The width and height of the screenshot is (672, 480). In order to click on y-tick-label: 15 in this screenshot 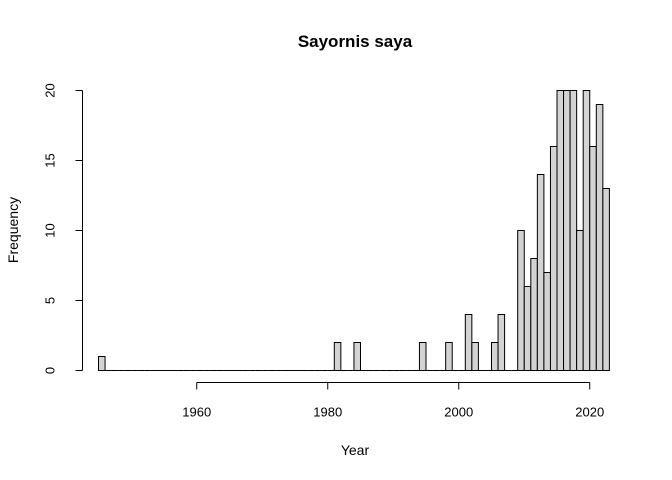, I will do `click(50, 160)`.